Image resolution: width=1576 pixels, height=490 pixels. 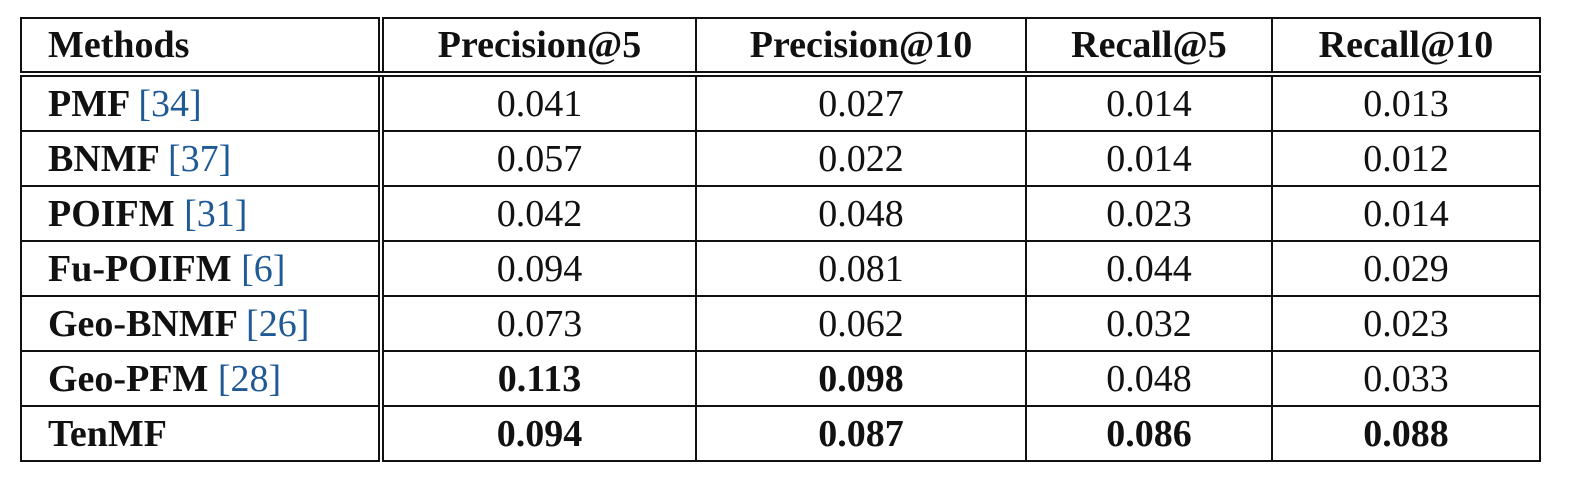 I want to click on recall-at-5-cell: 0.032, so click(x=1148, y=324).